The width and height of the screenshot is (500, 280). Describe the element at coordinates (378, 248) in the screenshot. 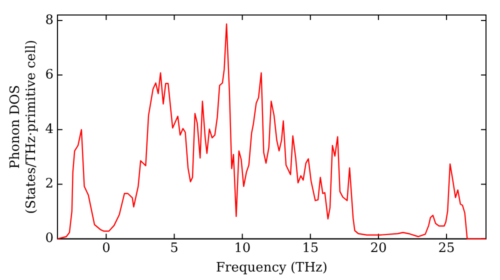

I see `x-tick-label: 20` at that location.